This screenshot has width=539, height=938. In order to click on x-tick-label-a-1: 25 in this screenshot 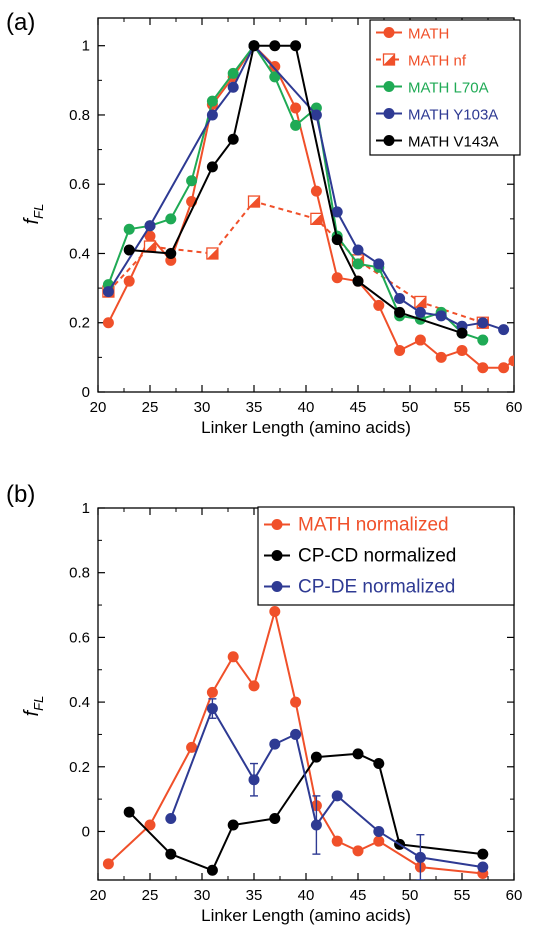, I will do `click(150, 407)`.